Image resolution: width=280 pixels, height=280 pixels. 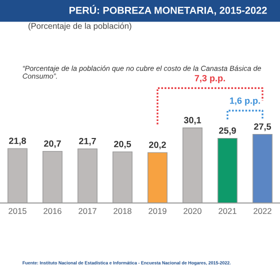 I want to click on x-tick-label: 2019, so click(x=157, y=211).